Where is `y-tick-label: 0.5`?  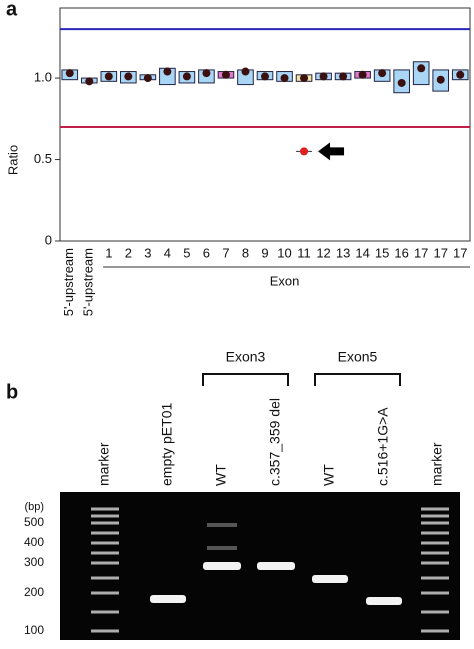
y-tick-label: 0.5 is located at coordinates (43, 158).